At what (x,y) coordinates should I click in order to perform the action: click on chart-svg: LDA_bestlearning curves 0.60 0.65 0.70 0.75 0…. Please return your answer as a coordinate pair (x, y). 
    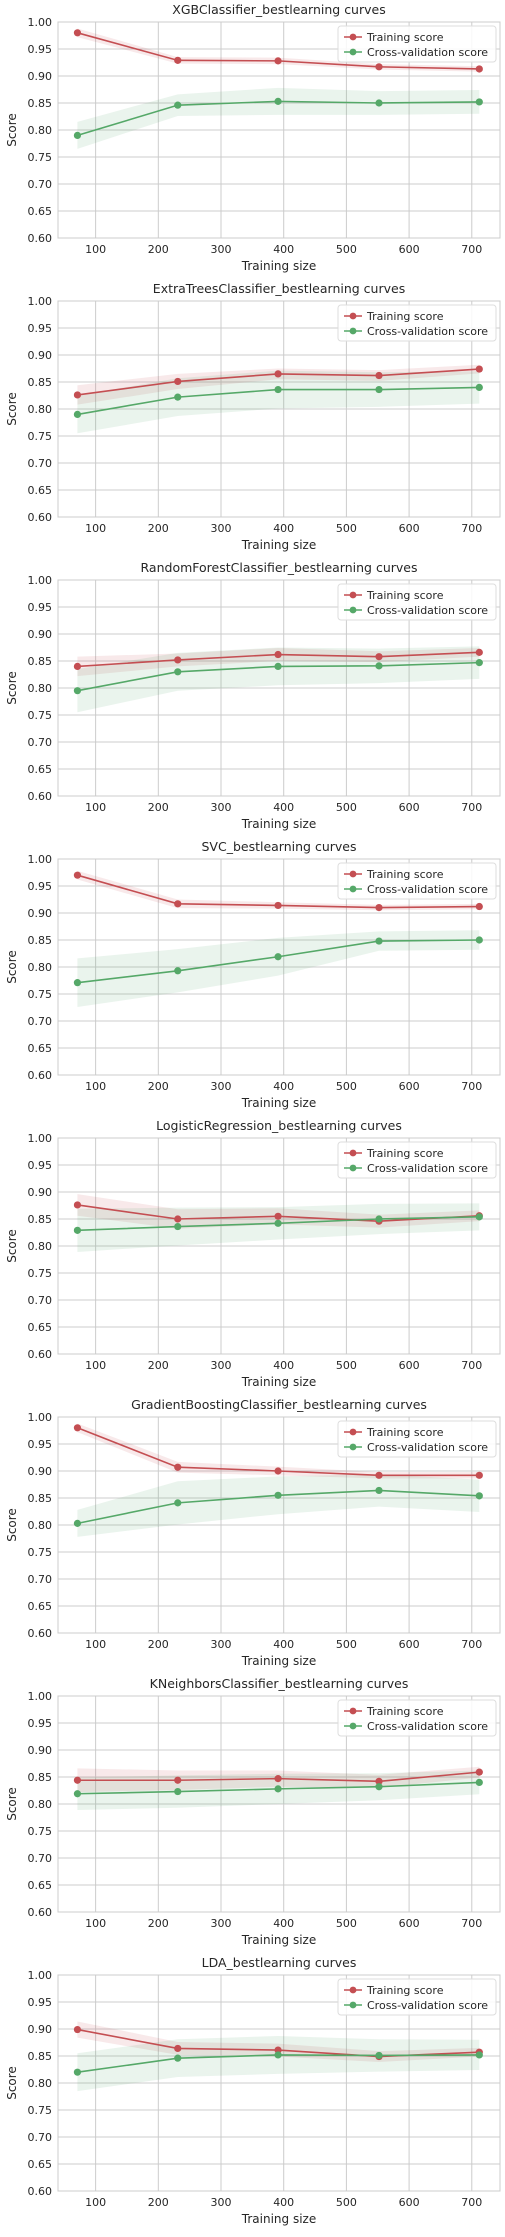
    Looking at the image, I should click on (253, 2090).